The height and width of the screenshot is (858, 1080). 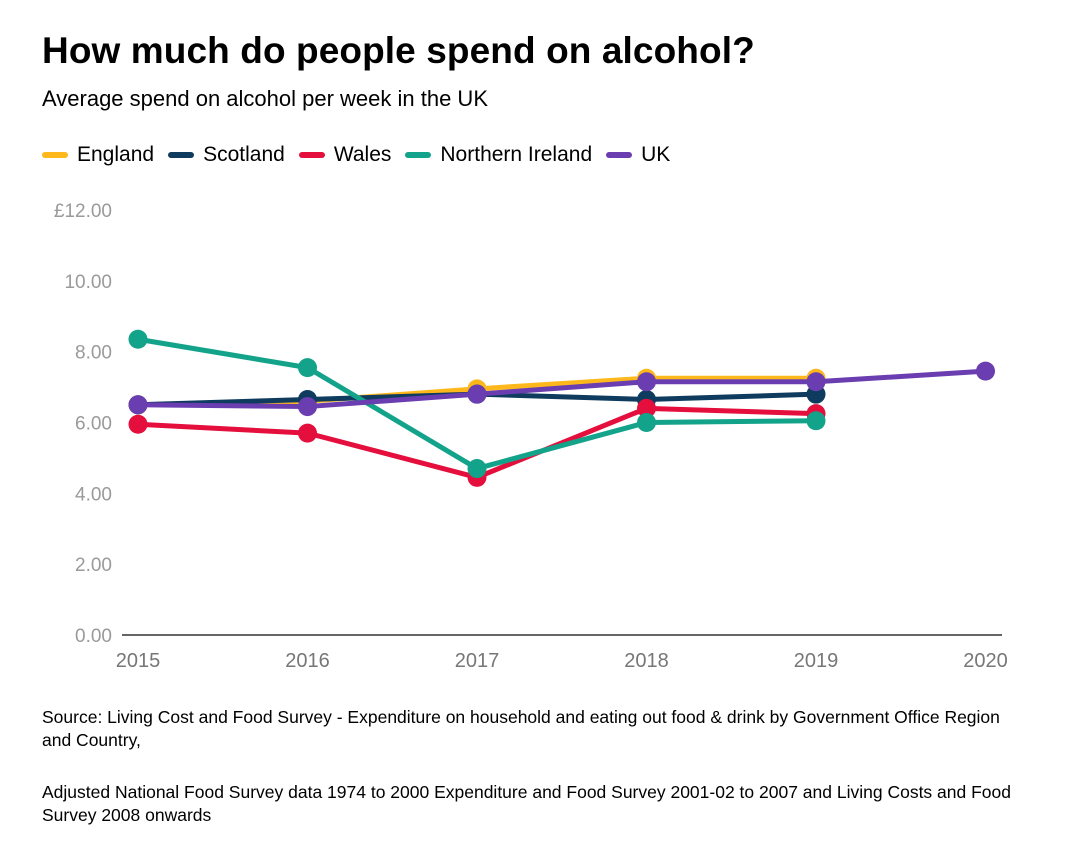 I want to click on legend-swatch-northern-ireland, so click(x=418, y=155).